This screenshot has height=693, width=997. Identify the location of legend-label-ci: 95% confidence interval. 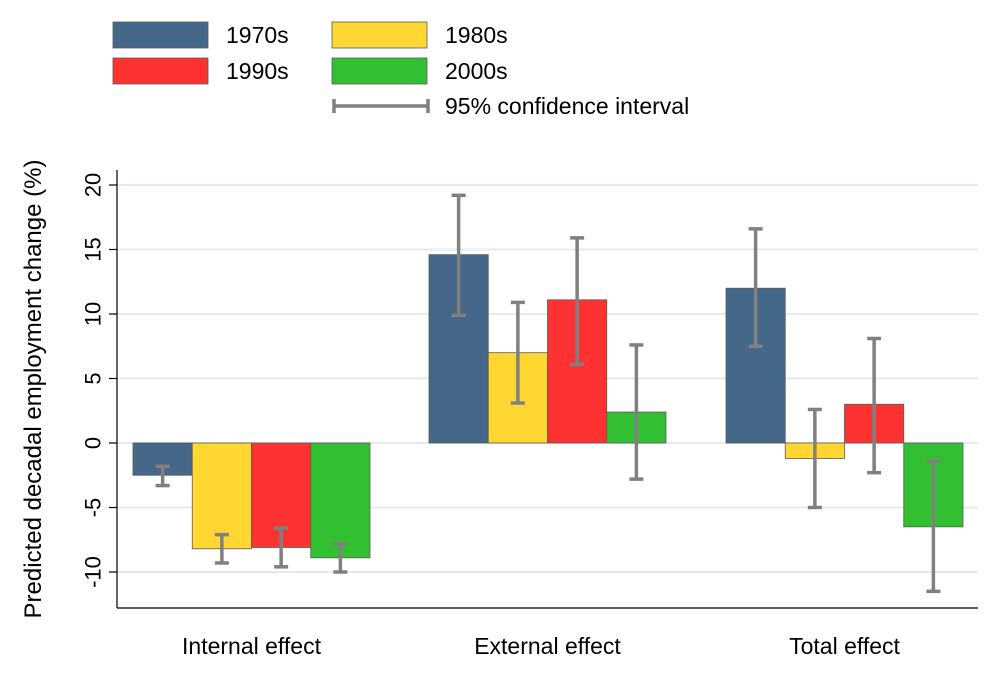
(567, 106).